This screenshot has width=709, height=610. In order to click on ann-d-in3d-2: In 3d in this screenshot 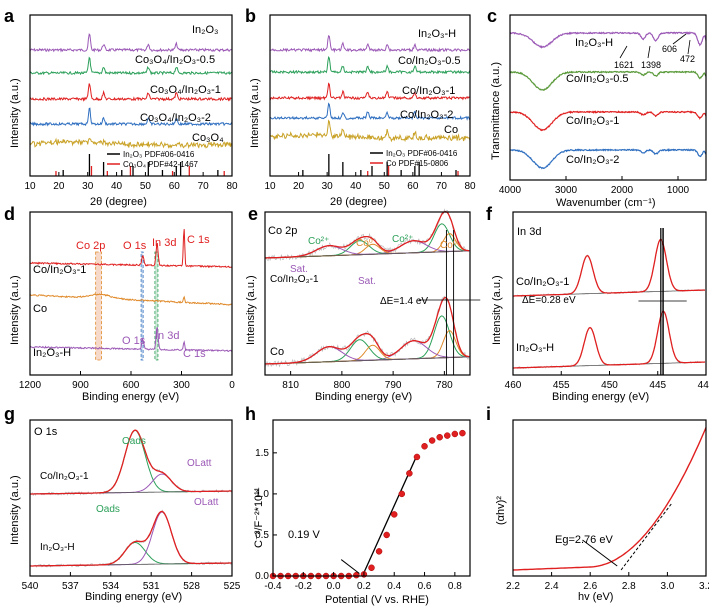, I will do `click(167, 336)`.